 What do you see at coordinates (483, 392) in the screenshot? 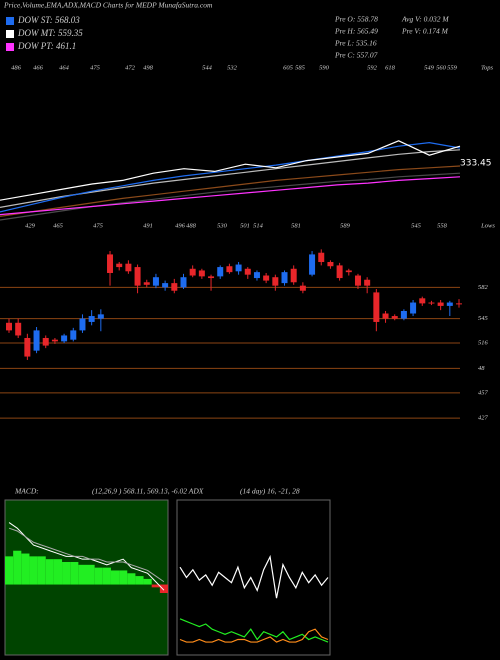
I see `y-tick-label: 457` at bounding box center [483, 392].